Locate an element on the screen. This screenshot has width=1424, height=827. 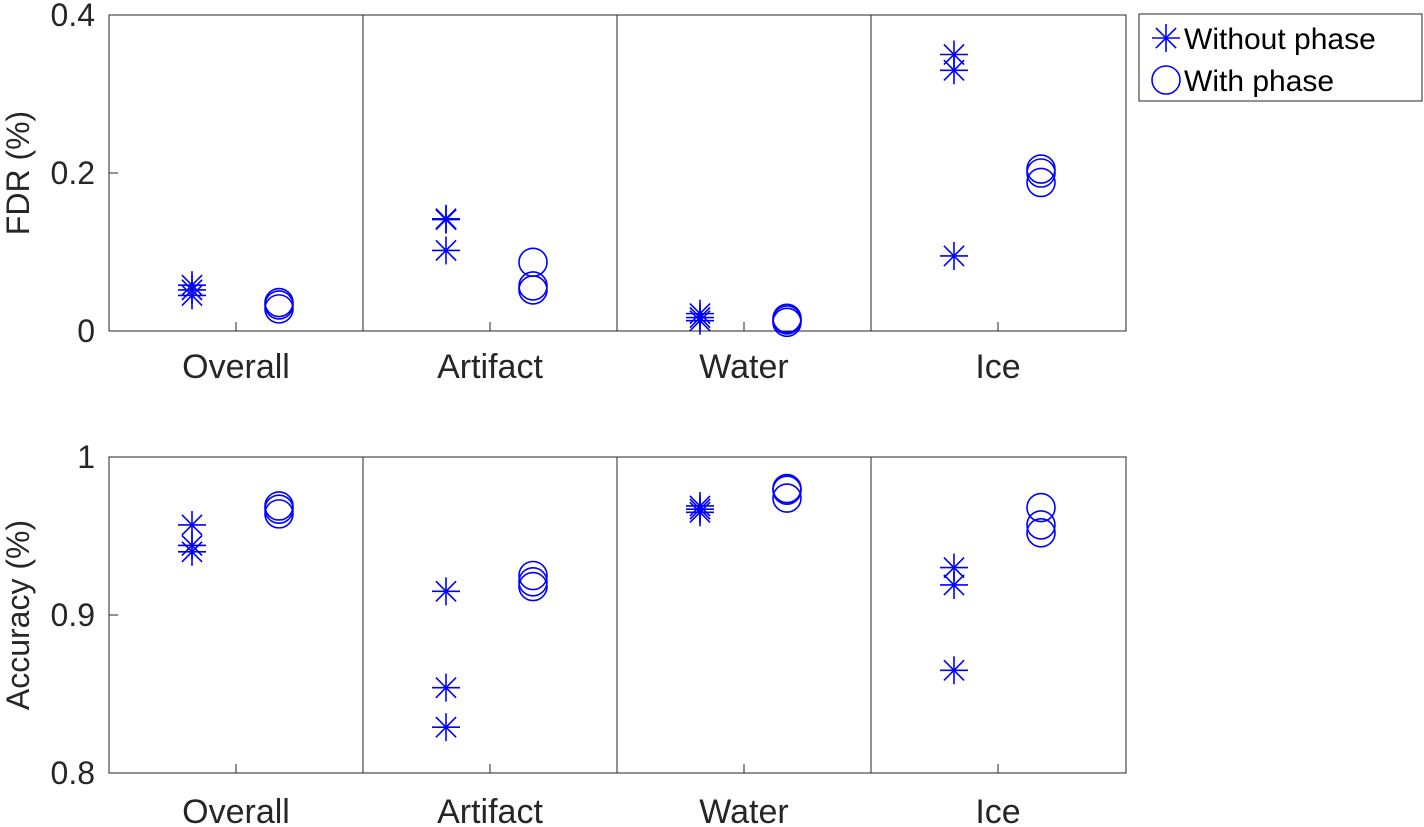
legend-box is located at coordinates (1280, 57).